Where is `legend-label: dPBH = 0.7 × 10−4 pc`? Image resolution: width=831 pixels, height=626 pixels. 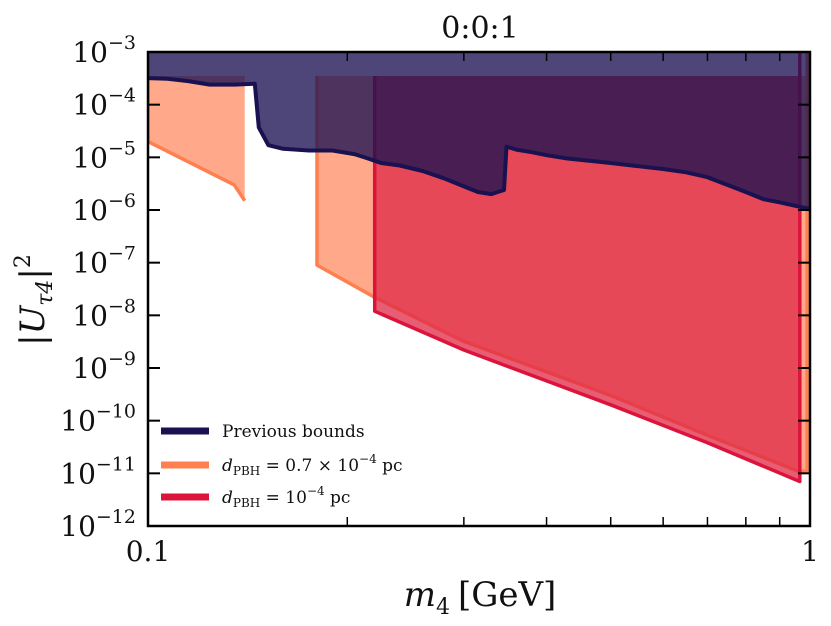 legend-label: dPBH = 0.7 × 10−4 pc is located at coordinates (312, 465).